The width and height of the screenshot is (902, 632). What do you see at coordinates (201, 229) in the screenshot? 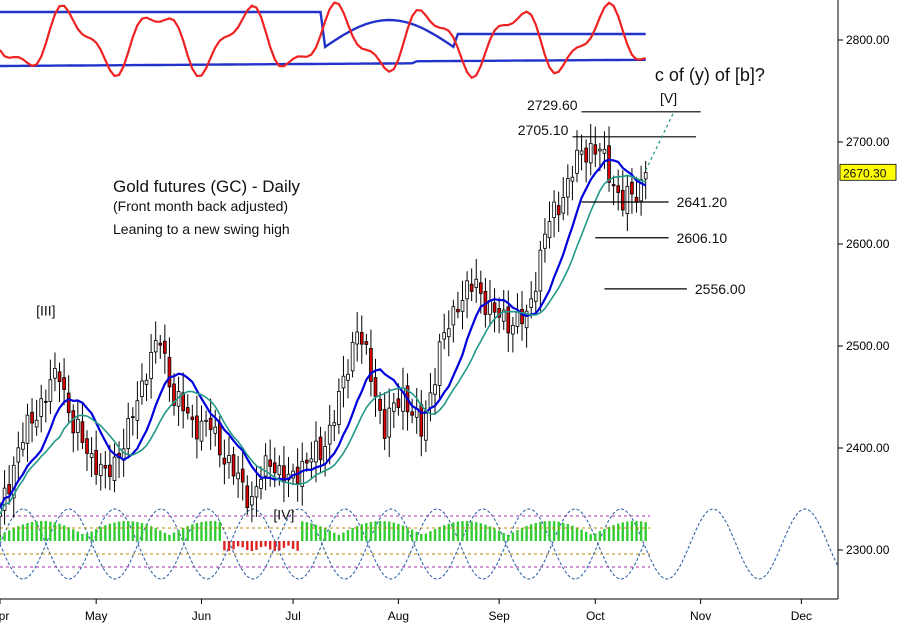
I see `chart-note: Leaning to a new swing high` at bounding box center [201, 229].